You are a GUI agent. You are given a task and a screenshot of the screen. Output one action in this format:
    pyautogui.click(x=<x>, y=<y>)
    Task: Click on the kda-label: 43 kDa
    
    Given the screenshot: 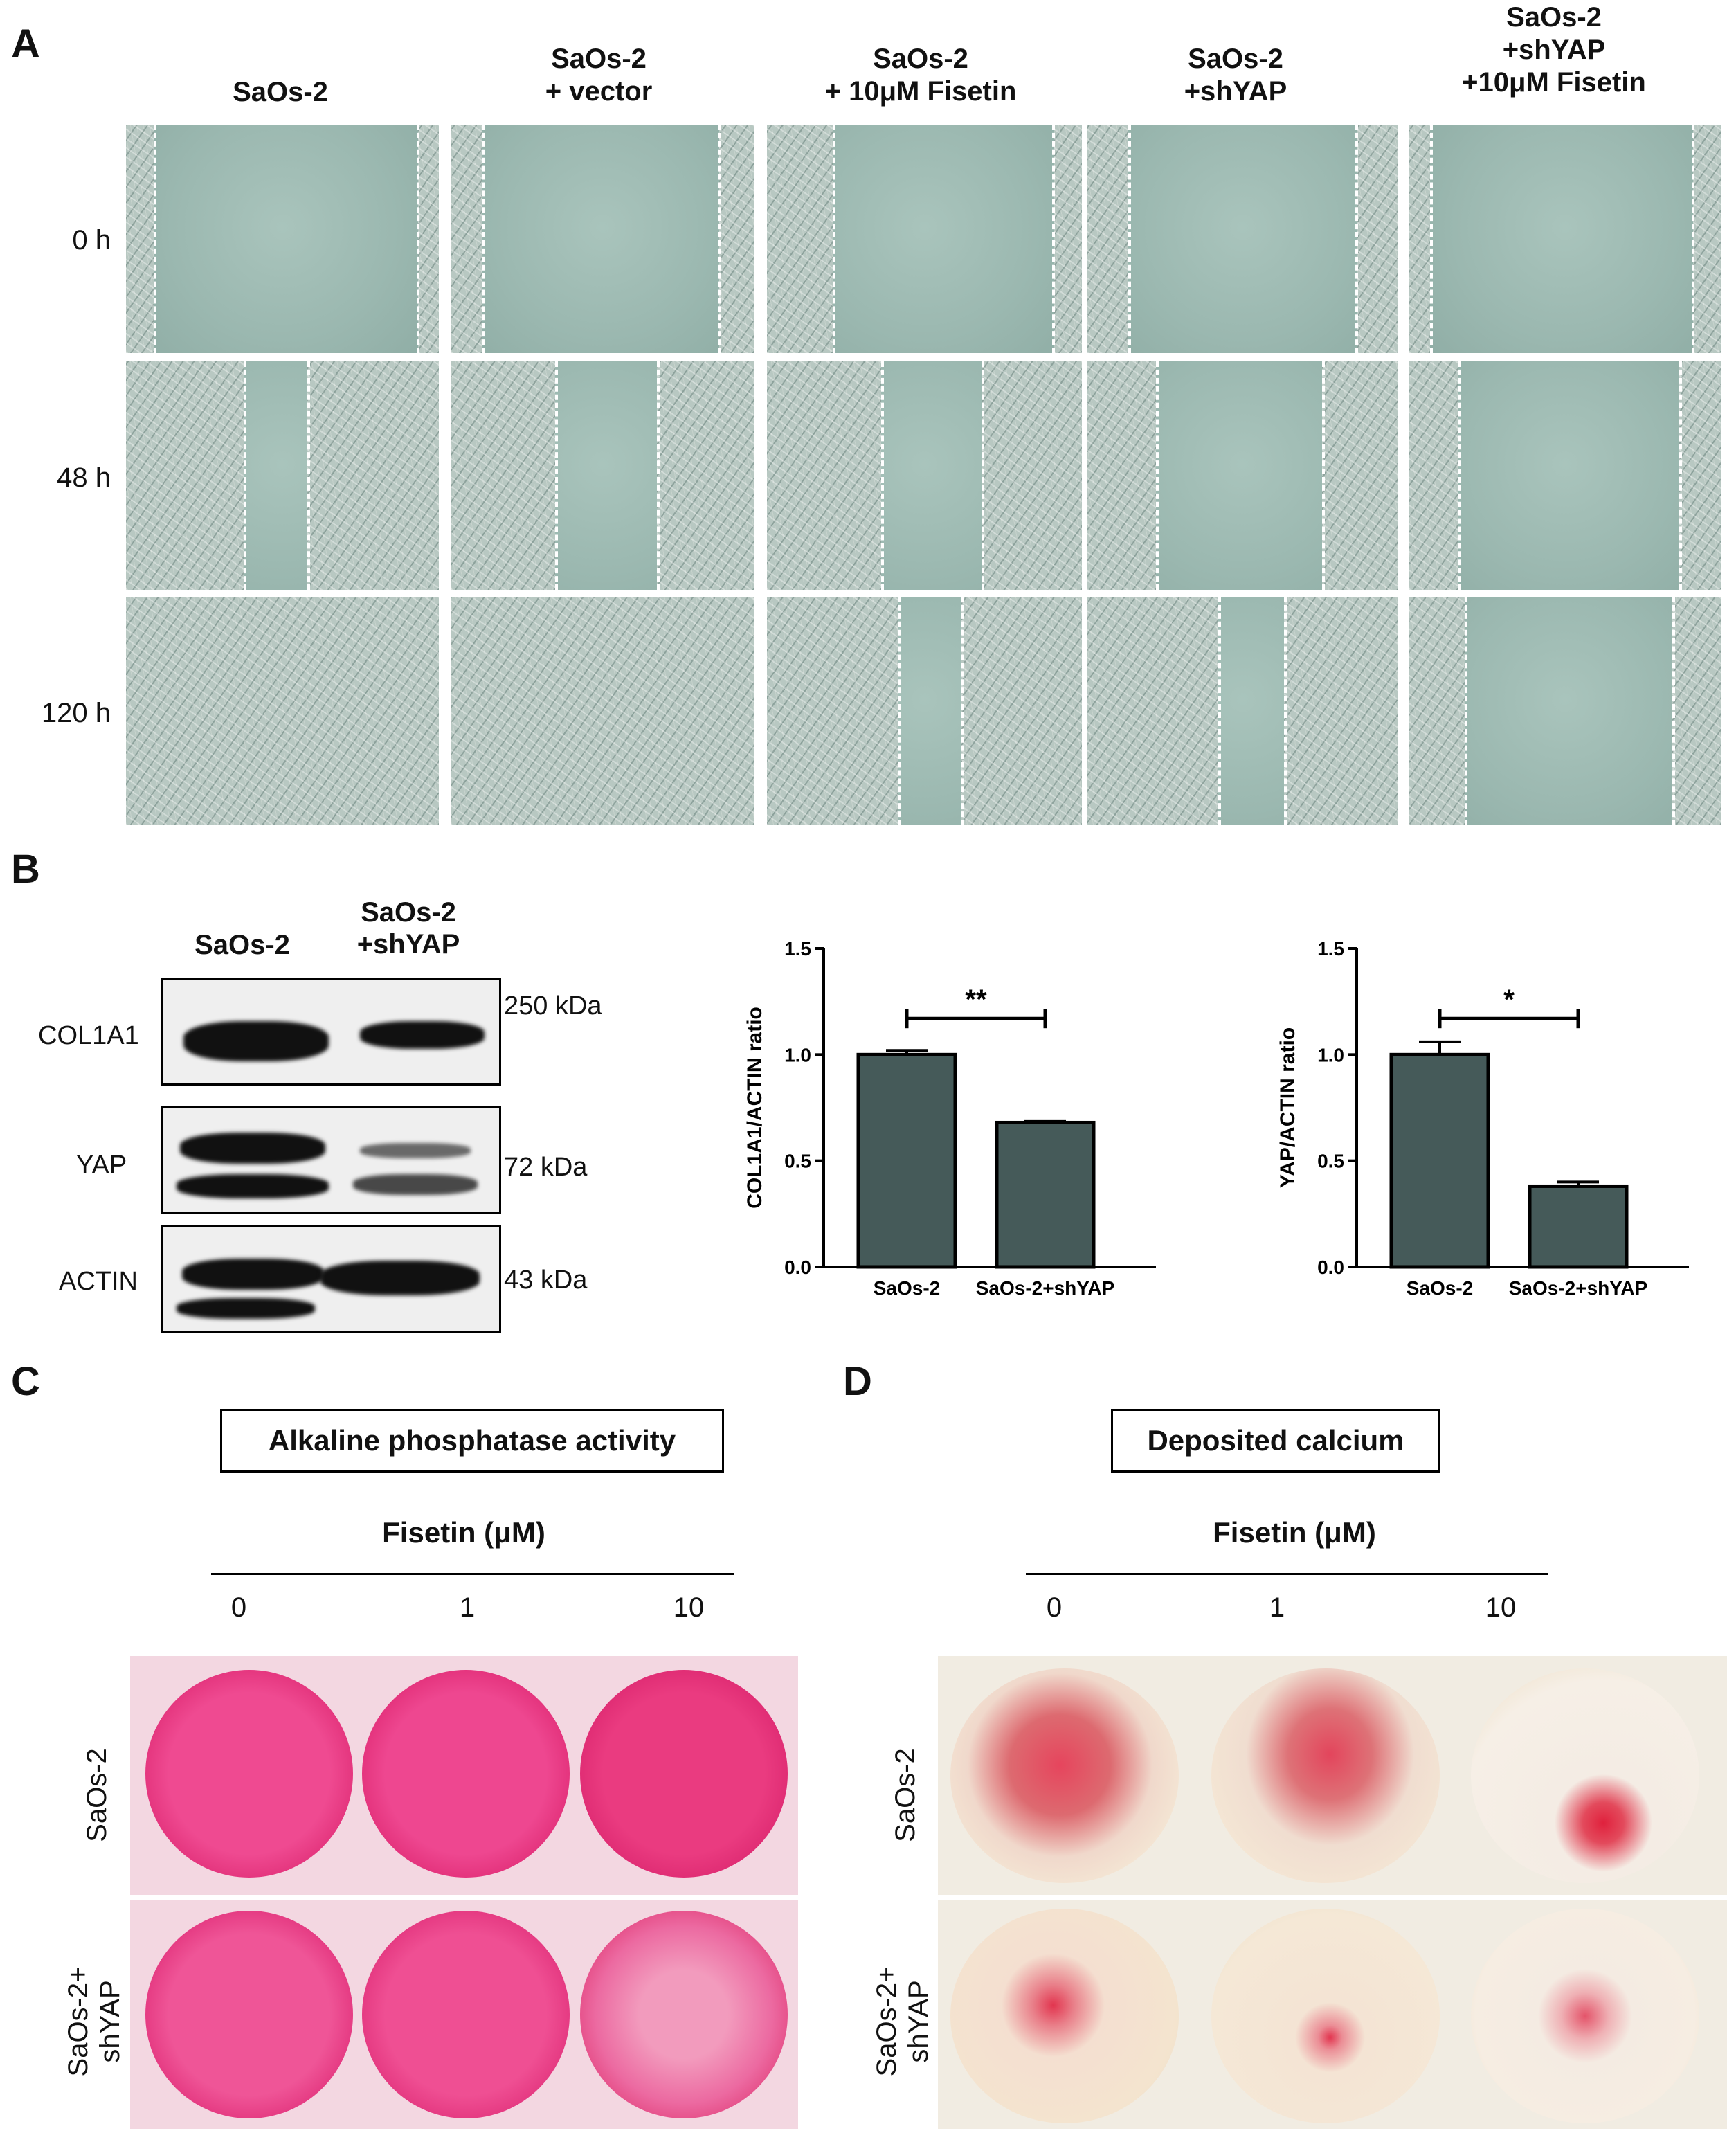 What is the action you would take?
    pyautogui.click(x=546, y=1280)
    